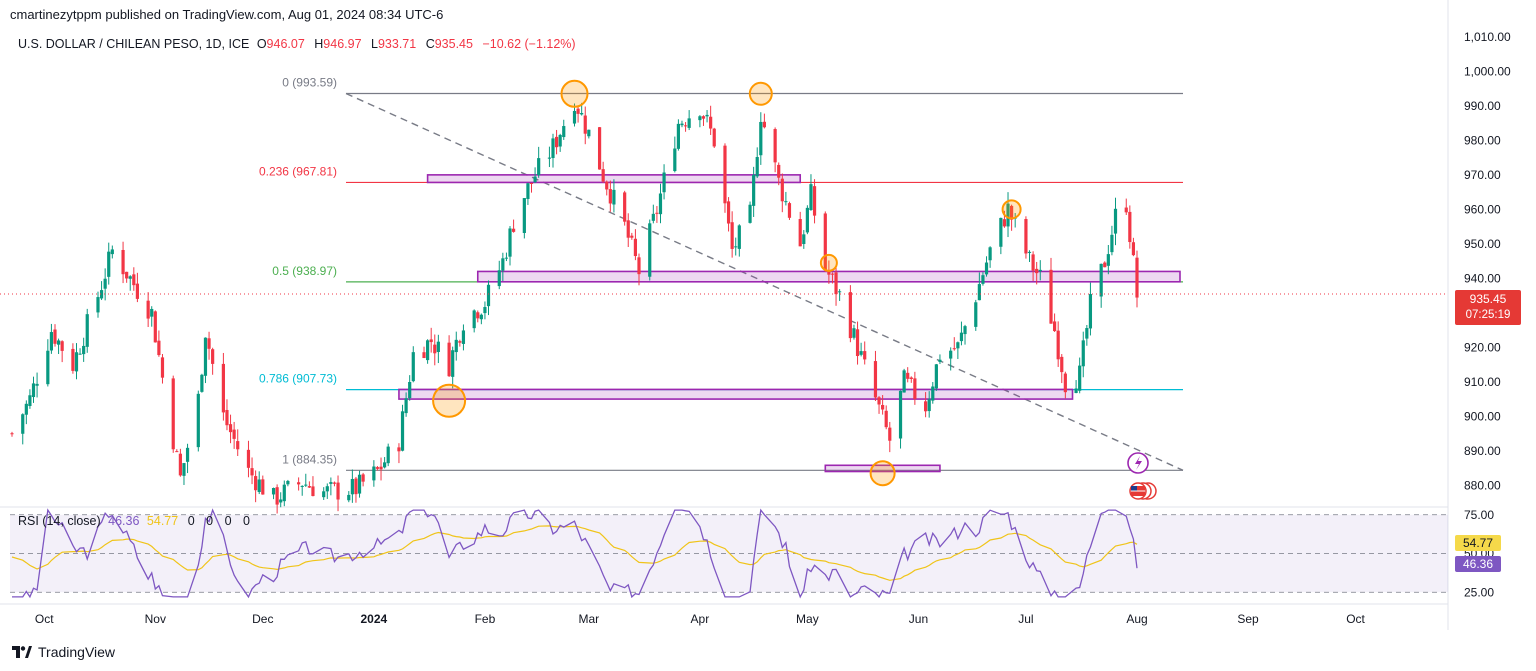 This screenshot has width=1536, height=671. I want to click on open-label: O, so click(261, 44).